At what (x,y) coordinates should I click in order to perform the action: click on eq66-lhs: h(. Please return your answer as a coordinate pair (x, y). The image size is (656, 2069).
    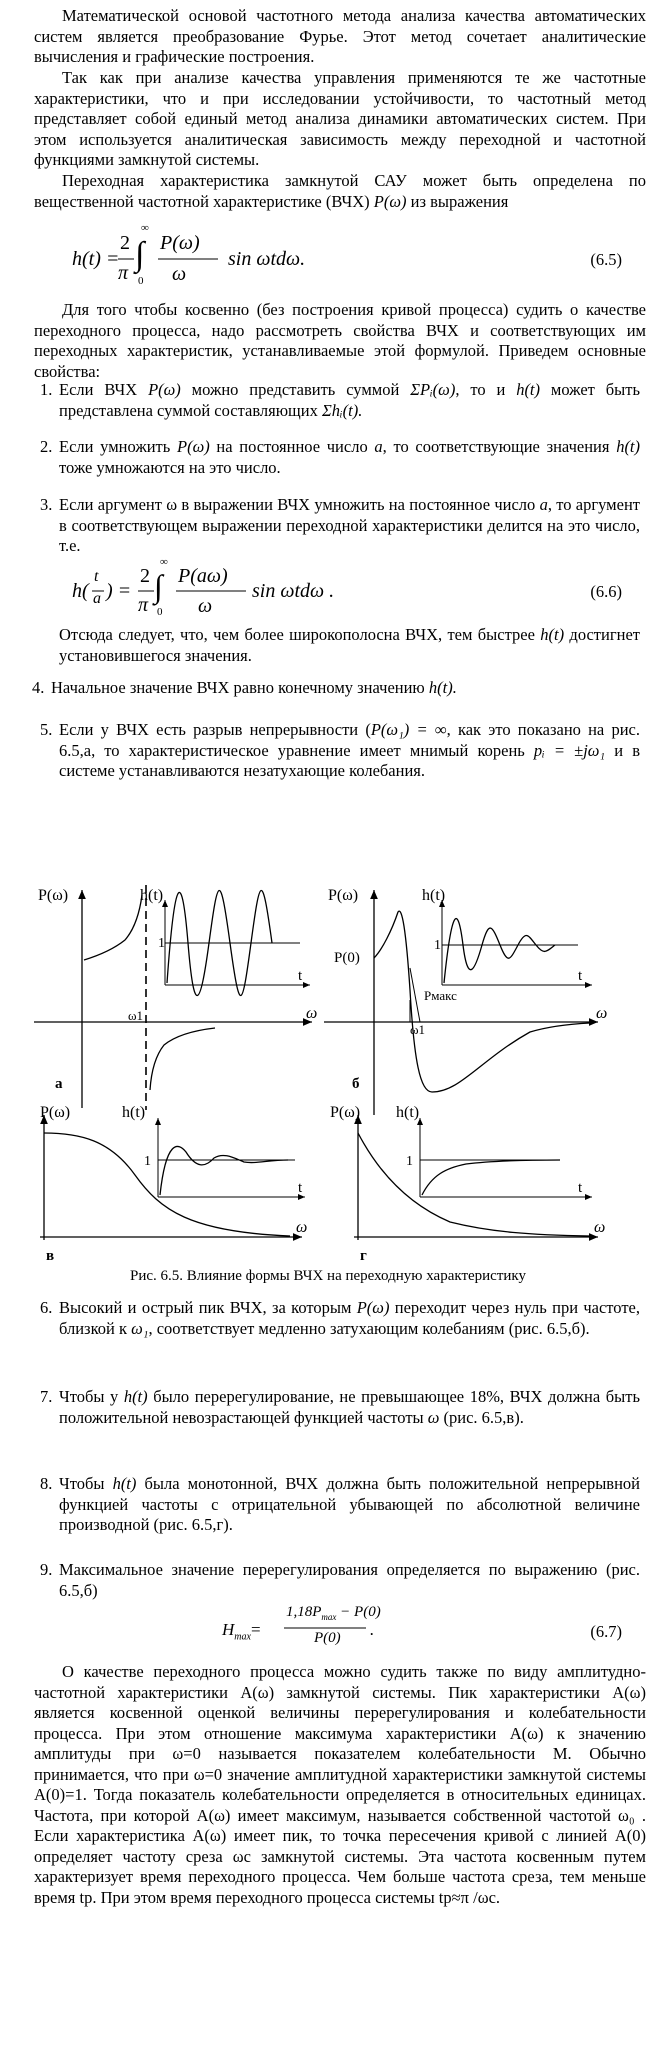
    Looking at the image, I should click on (80, 591).